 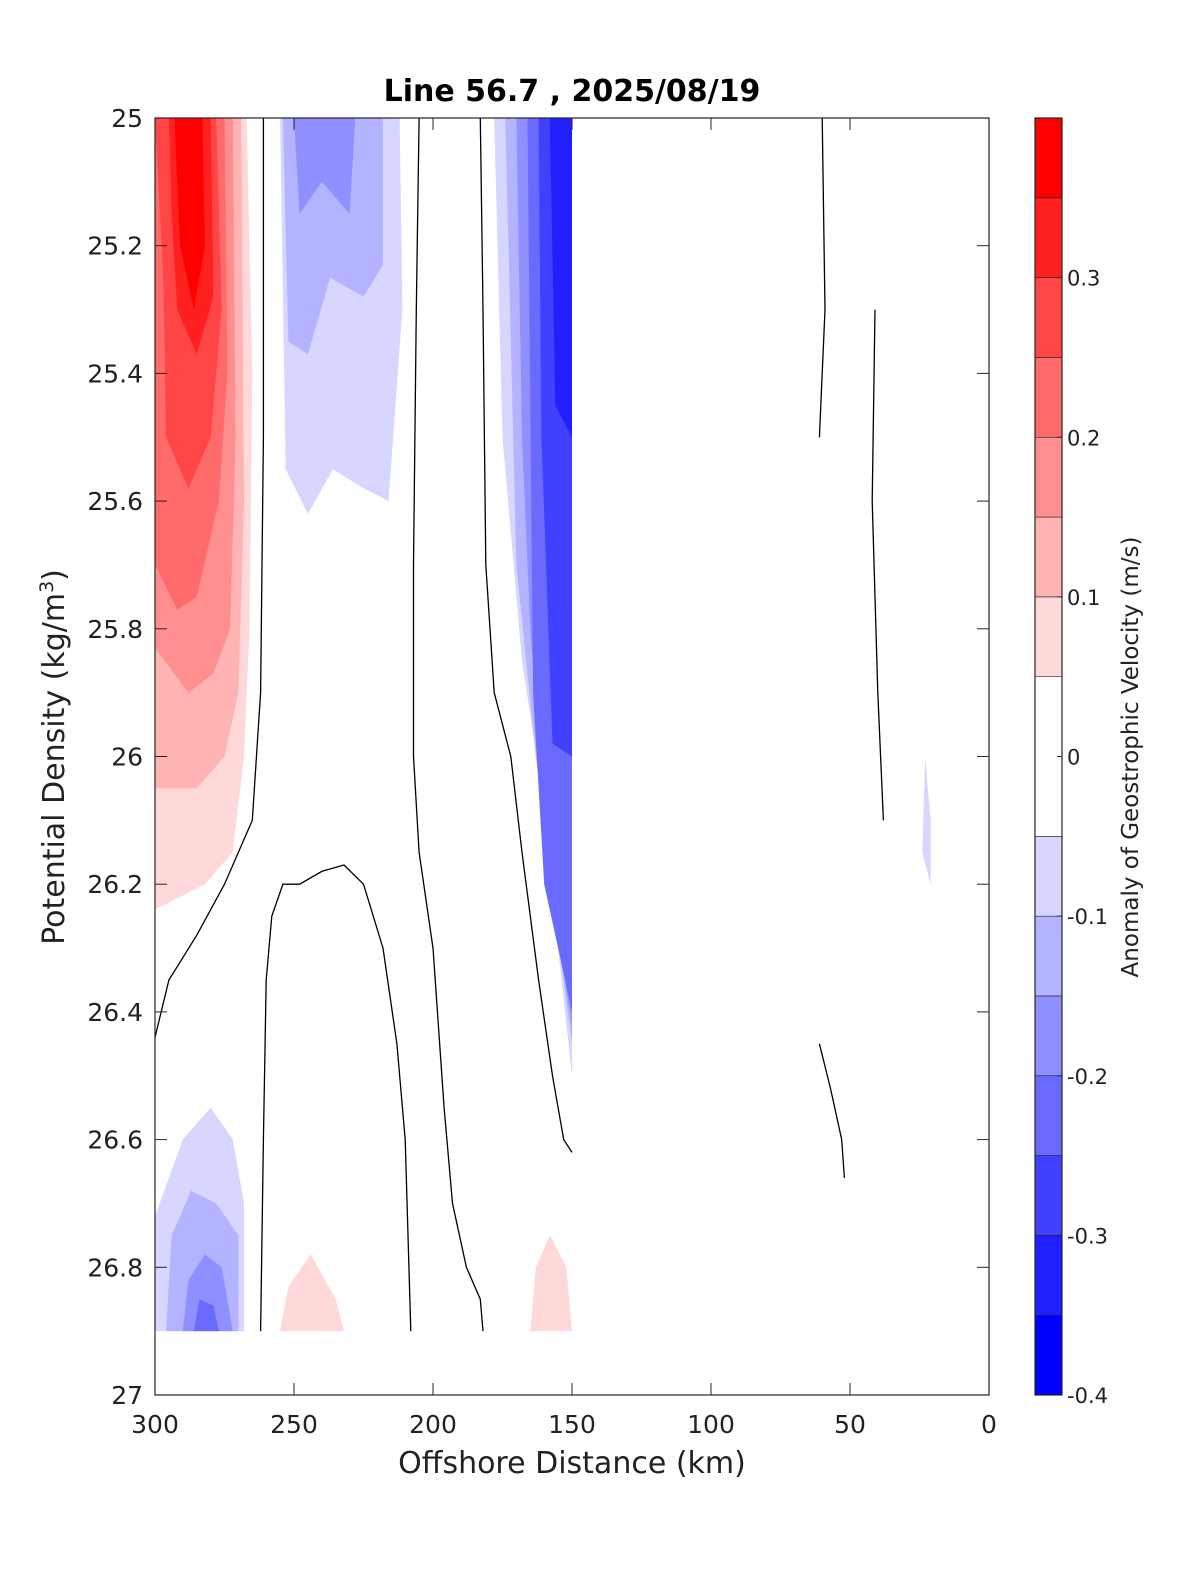 What do you see at coordinates (294, 1424) in the screenshot?
I see `x-tick-label: 250` at bounding box center [294, 1424].